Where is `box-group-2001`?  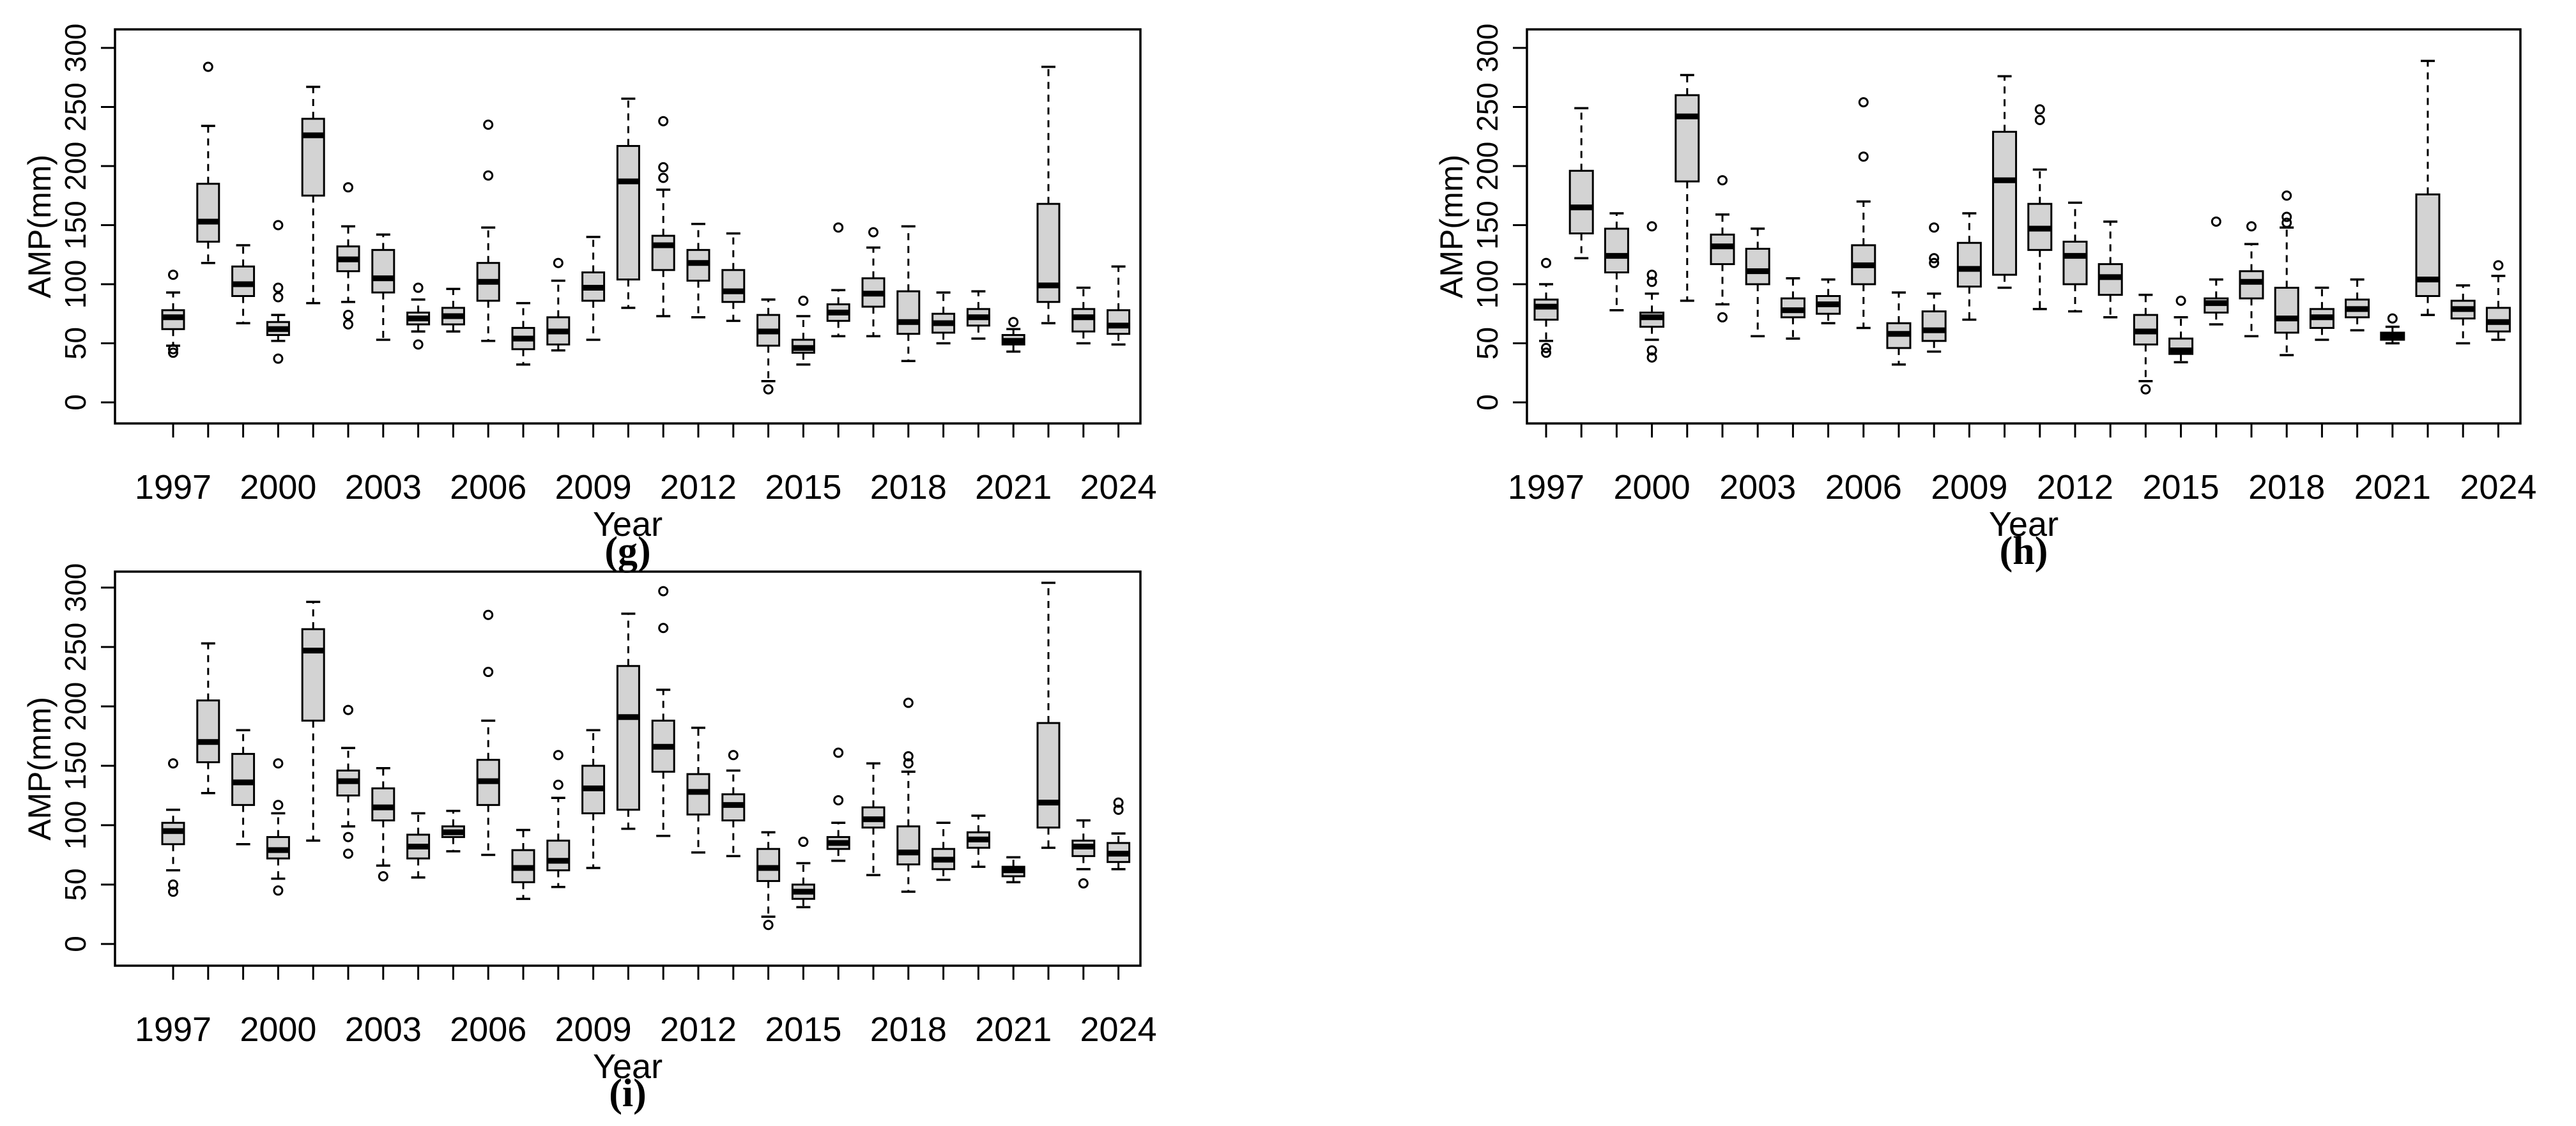
box-group-2001 is located at coordinates (1687, 187).